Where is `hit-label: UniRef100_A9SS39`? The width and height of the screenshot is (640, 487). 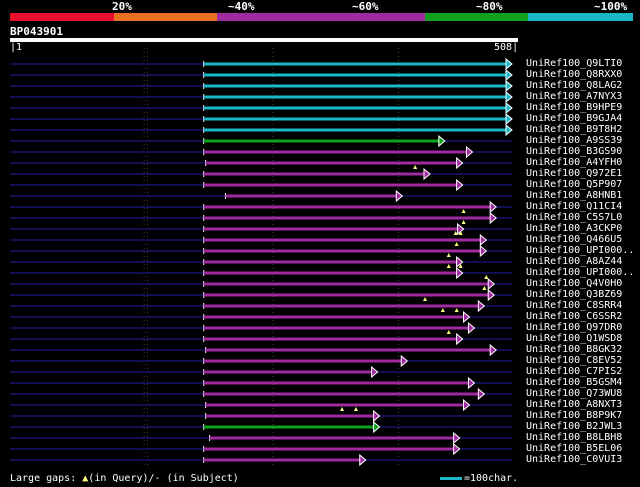
hit-label: UniRef100_A9SS39 is located at coordinates (574, 140).